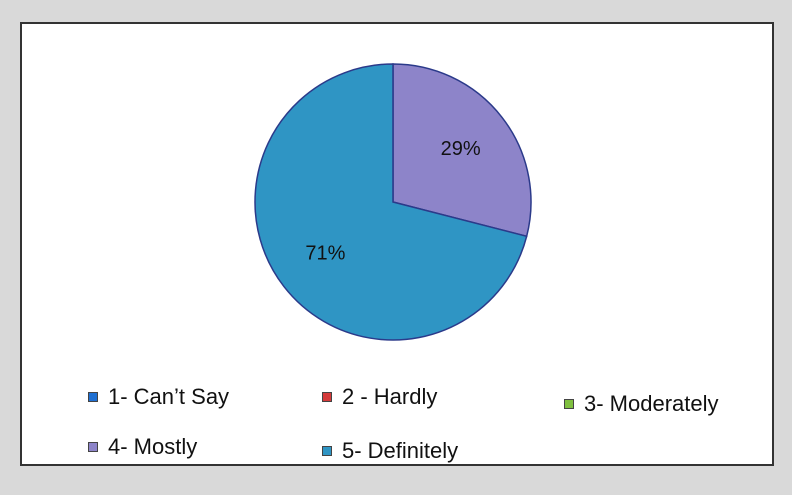 The width and height of the screenshot is (792, 495). What do you see at coordinates (390, 396) in the screenshot?
I see `legend-label-hardly: 2 - Hardly` at bounding box center [390, 396].